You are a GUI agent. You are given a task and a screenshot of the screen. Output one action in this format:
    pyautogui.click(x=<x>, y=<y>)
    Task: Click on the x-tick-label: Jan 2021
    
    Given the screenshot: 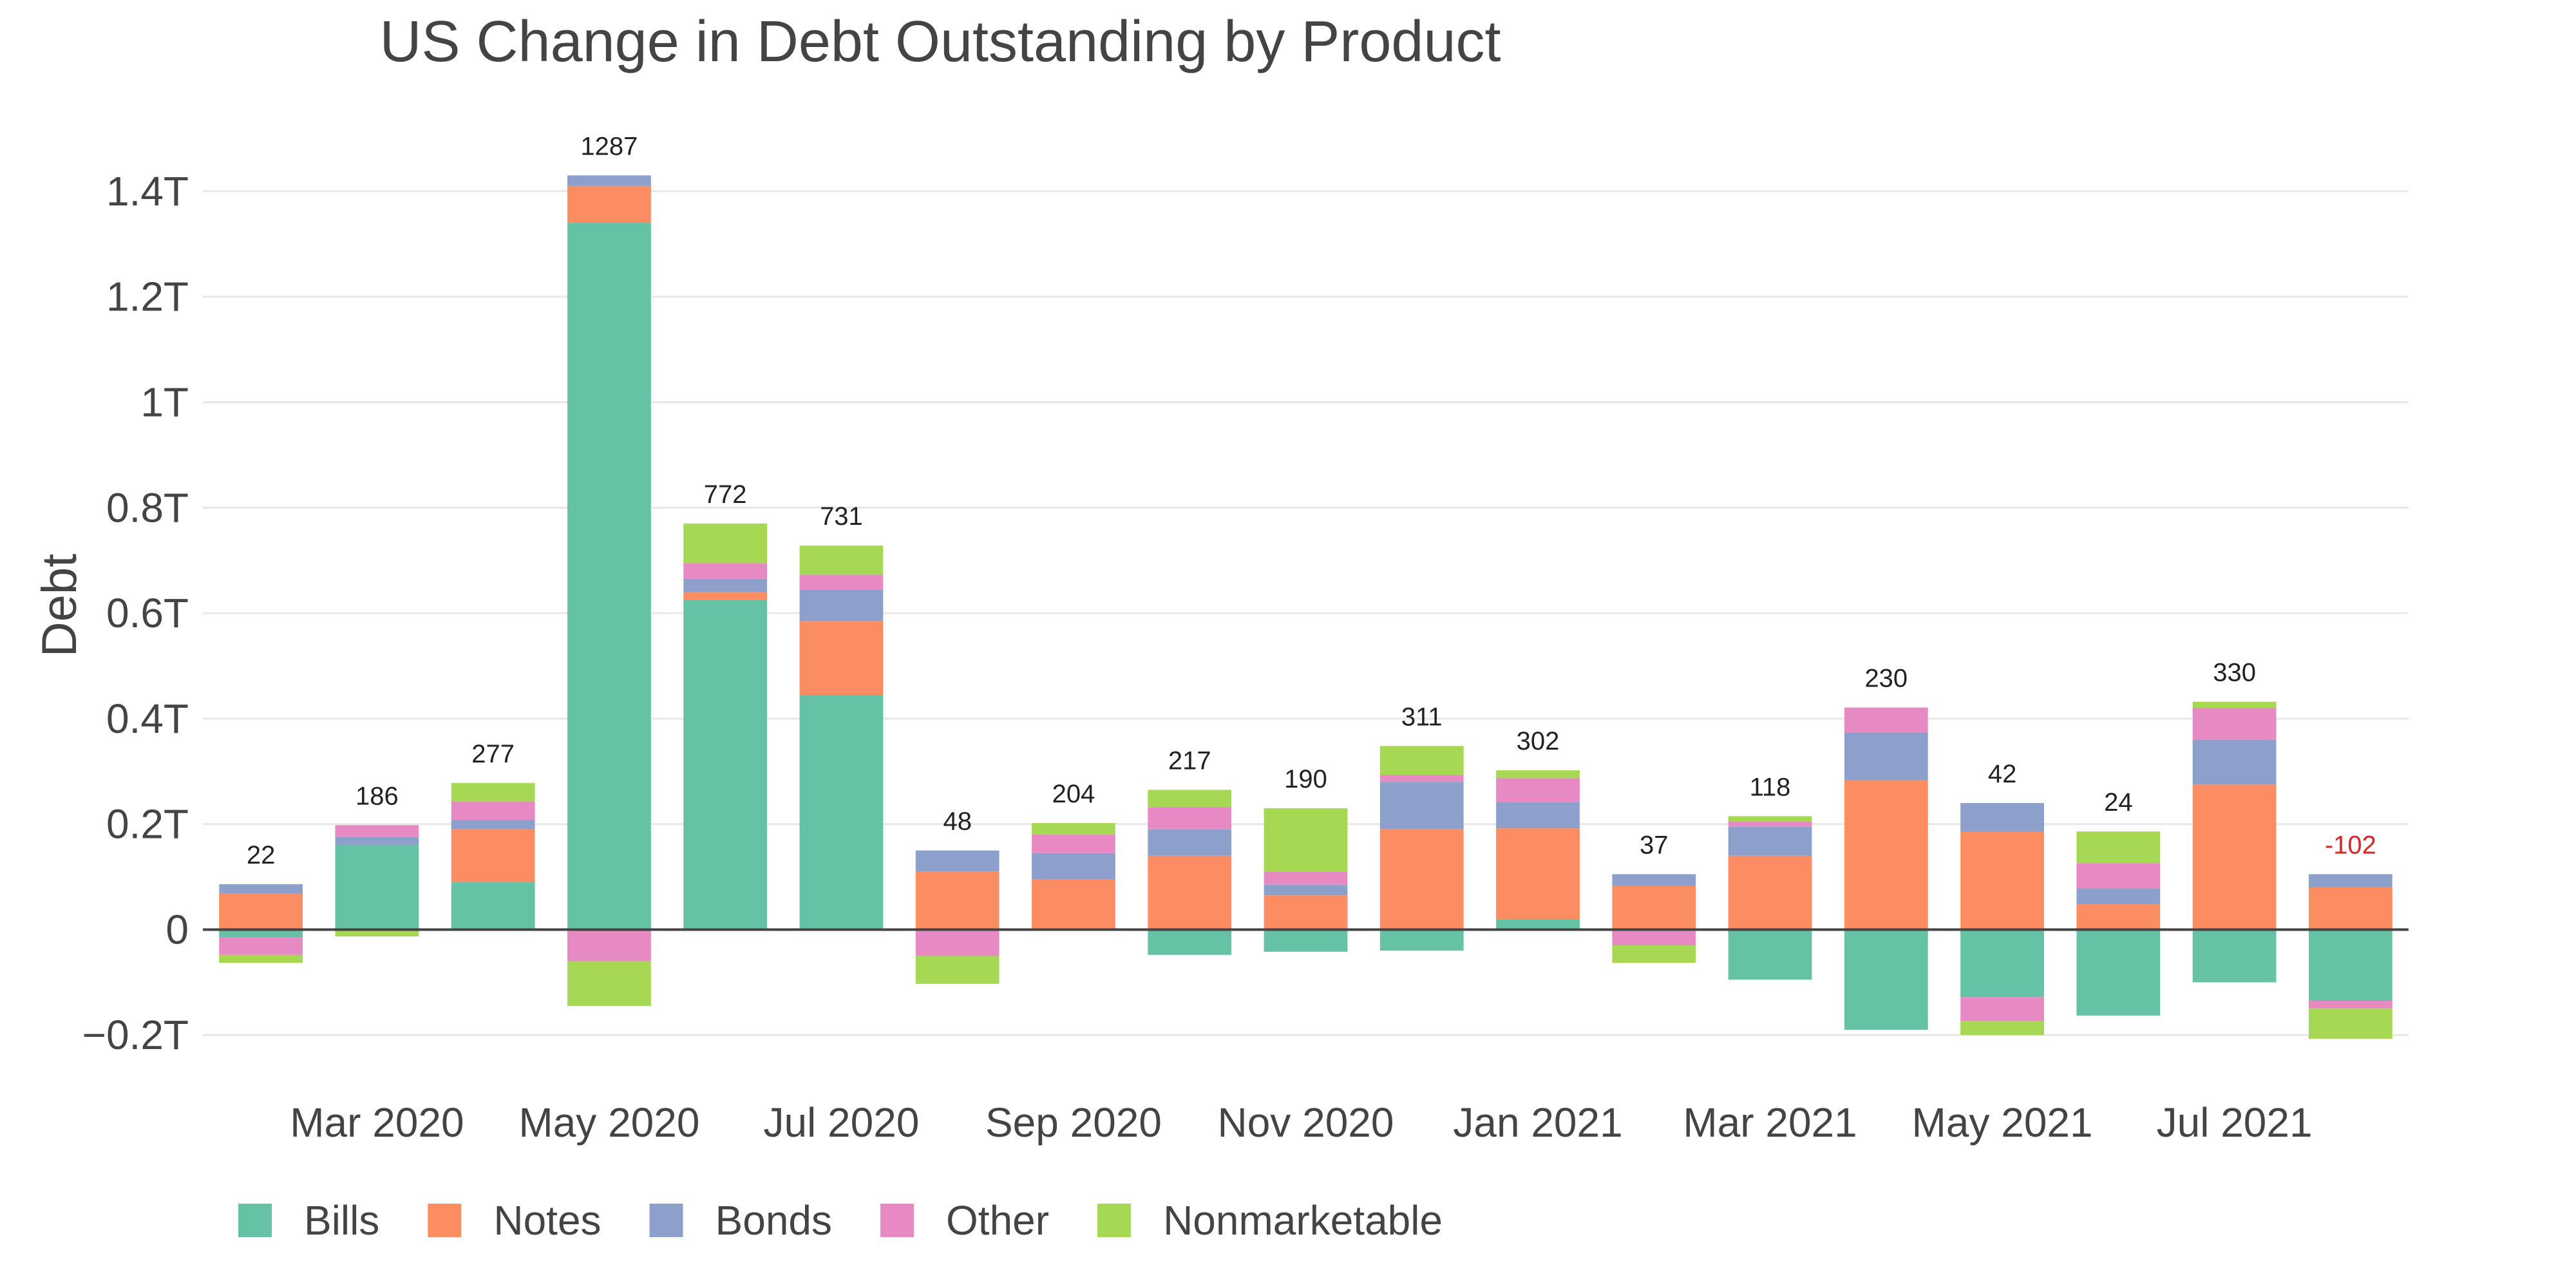 What is the action you would take?
    pyautogui.click(x=1537, y=1123)
    